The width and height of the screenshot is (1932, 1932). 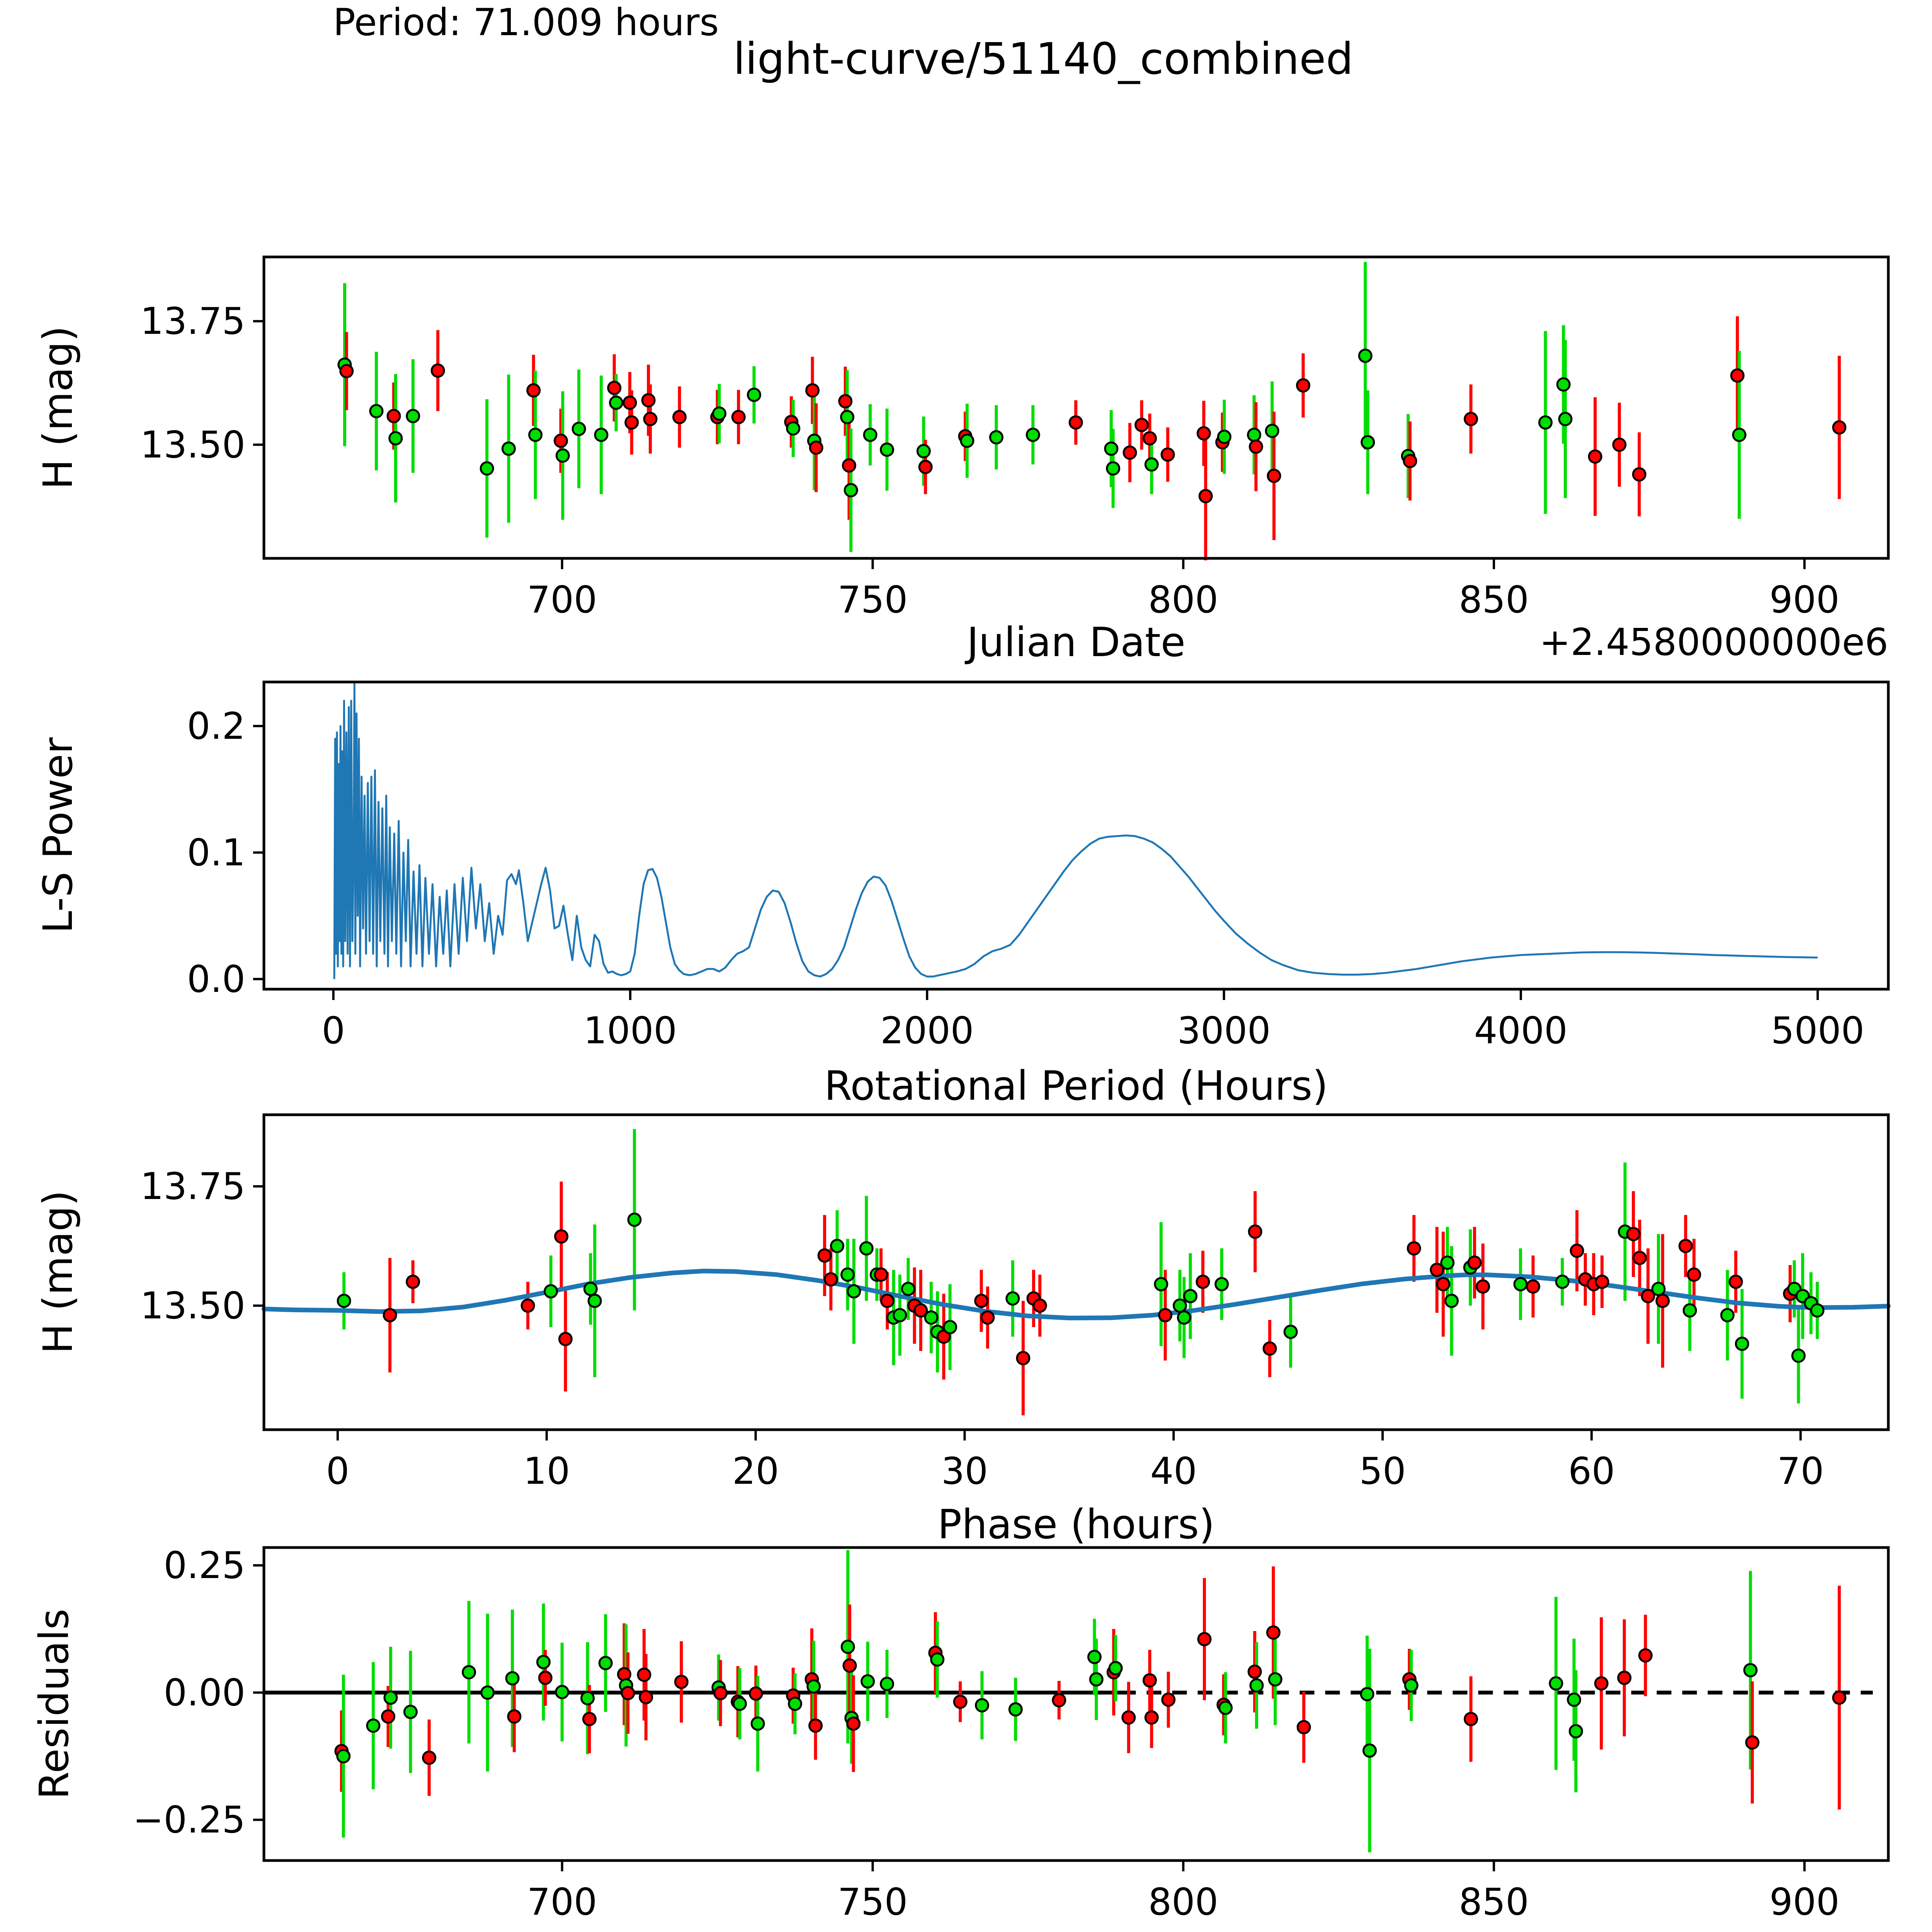 I want to click on phase-lightcurve-xlabel: Phase (hours), so click(x=1076, y=1525).